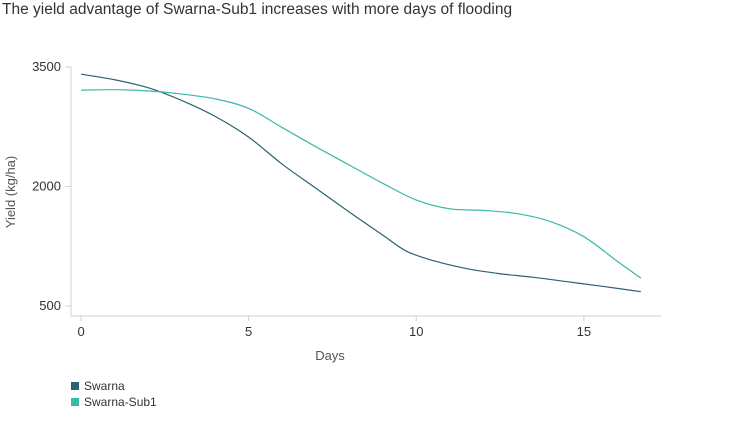 Image resolution: width=736 pixels, height=443 pixels. Describe the element at coordinates (416, 331) in the screenshot. I see `x-tick-label-10: 10` at that location.